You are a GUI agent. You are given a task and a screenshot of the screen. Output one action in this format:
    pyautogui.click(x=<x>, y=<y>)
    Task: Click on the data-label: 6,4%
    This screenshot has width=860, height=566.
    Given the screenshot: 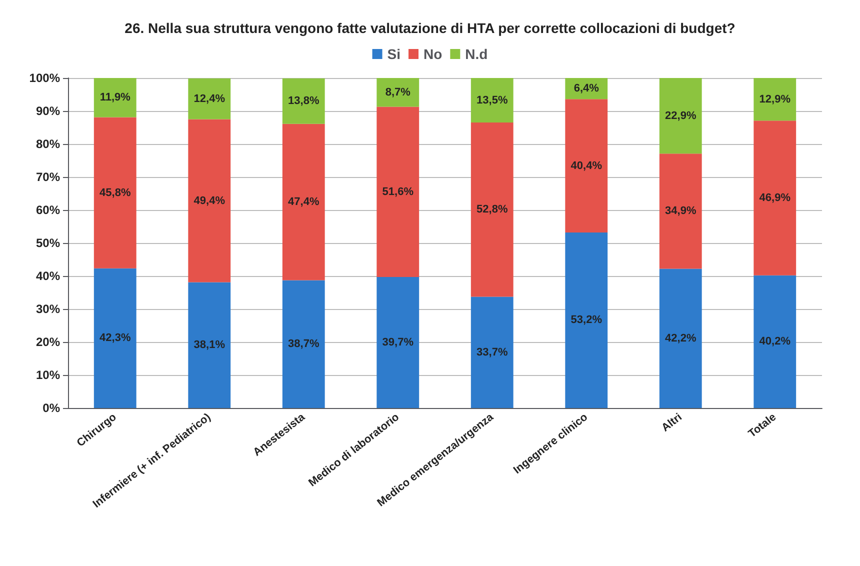 What is the action you would take?
    pyautogui.click(x=587, y=88)
    